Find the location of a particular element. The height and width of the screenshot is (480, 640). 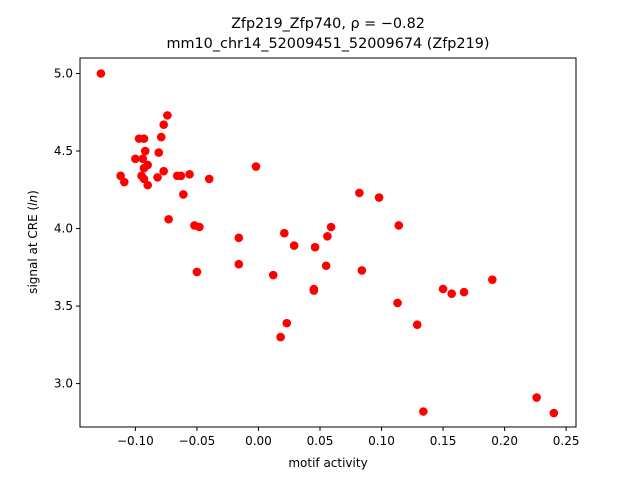

y-axis-ticks: 3.0 3.5 4.0 4.5 5.0 is located at coordinates (67, 229).